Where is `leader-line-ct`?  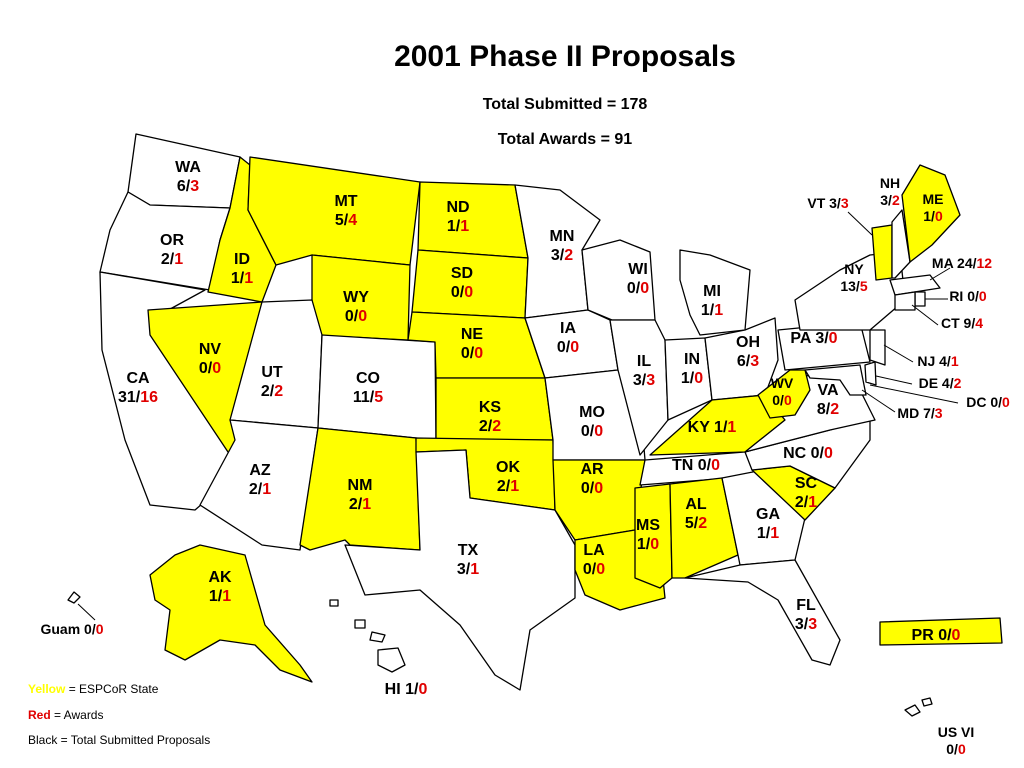
leader-line-ct is located at coordinates (925, 315).